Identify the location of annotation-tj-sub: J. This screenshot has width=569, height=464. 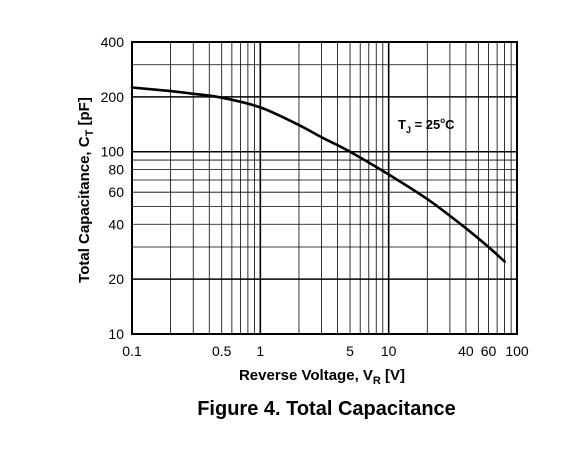
(408, 130).